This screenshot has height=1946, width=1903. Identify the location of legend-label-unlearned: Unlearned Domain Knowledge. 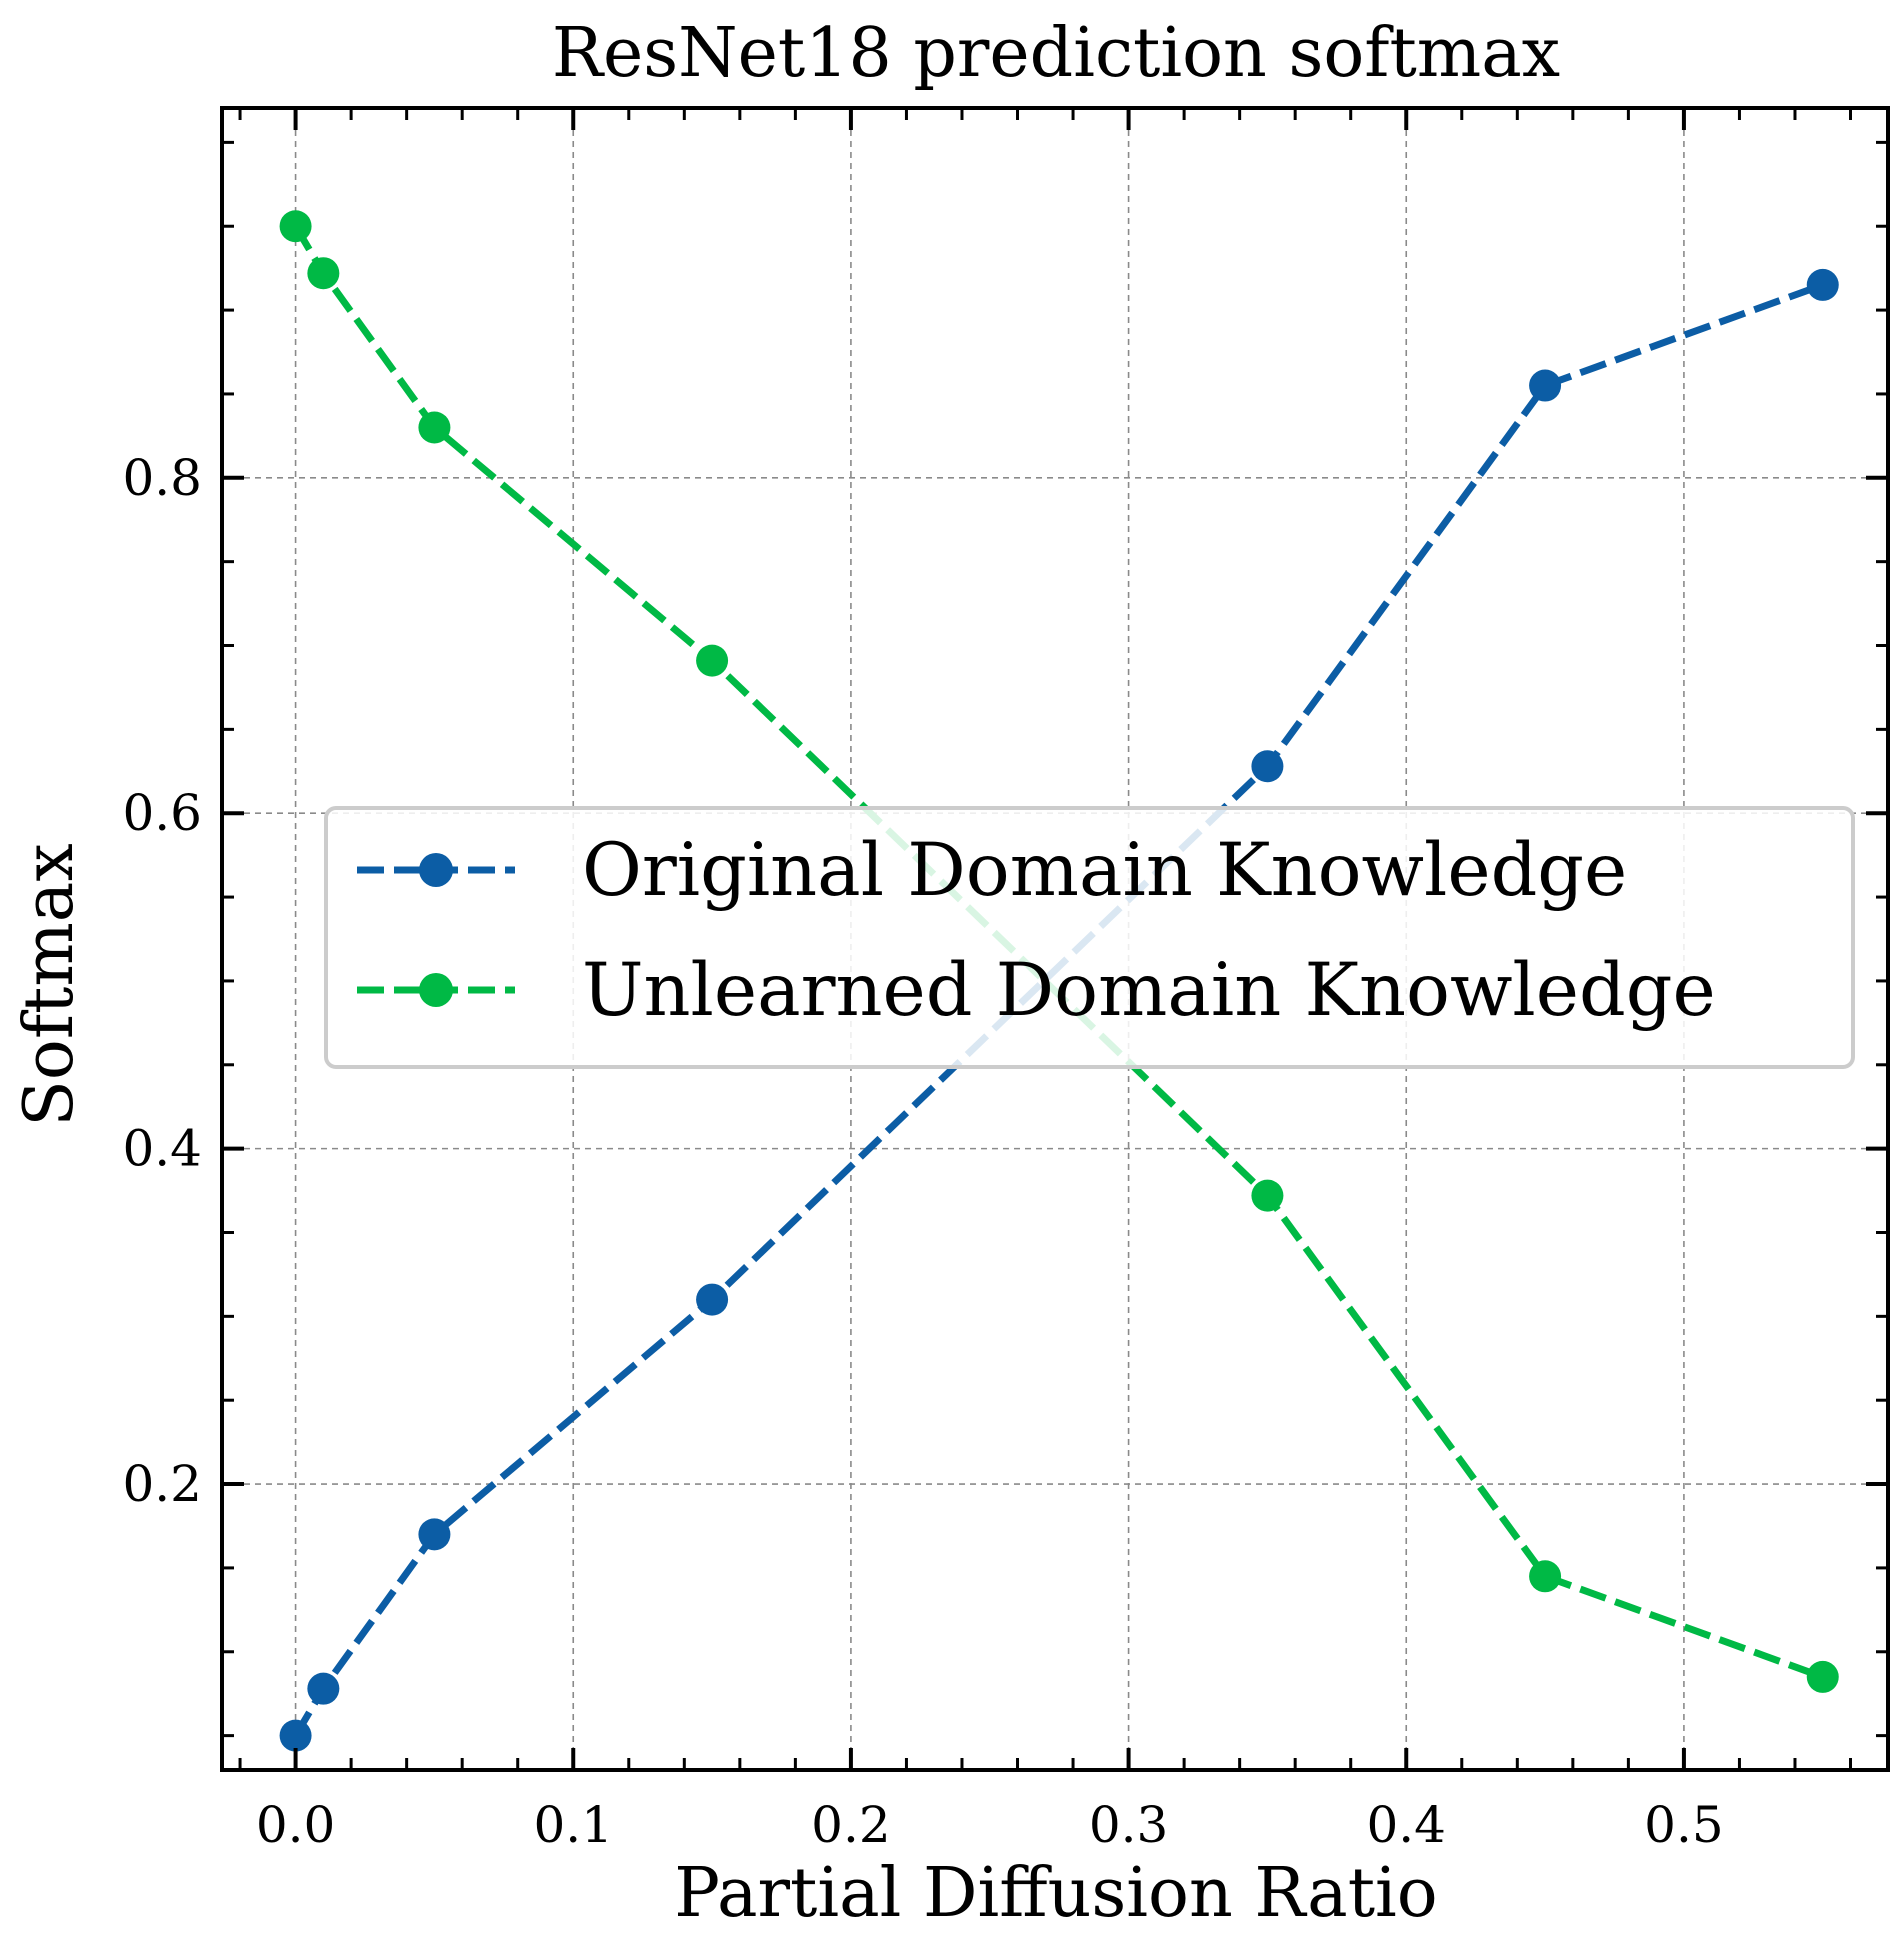
(1149, 990).